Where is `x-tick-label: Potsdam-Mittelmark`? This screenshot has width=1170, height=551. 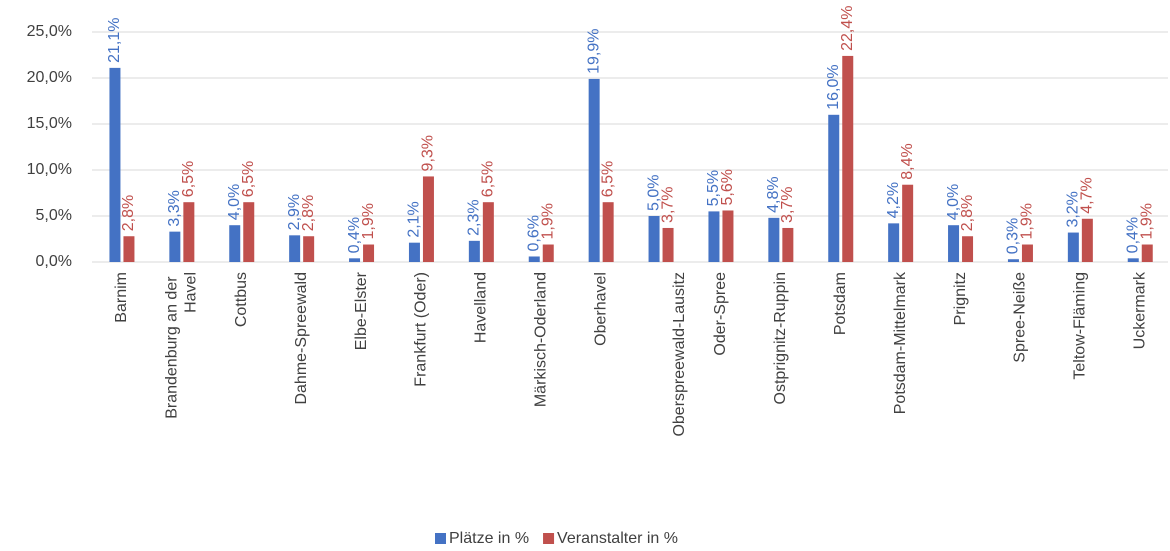 x-tick-label: Potsdam-Mittelmark is located at coordinates (900, 342).